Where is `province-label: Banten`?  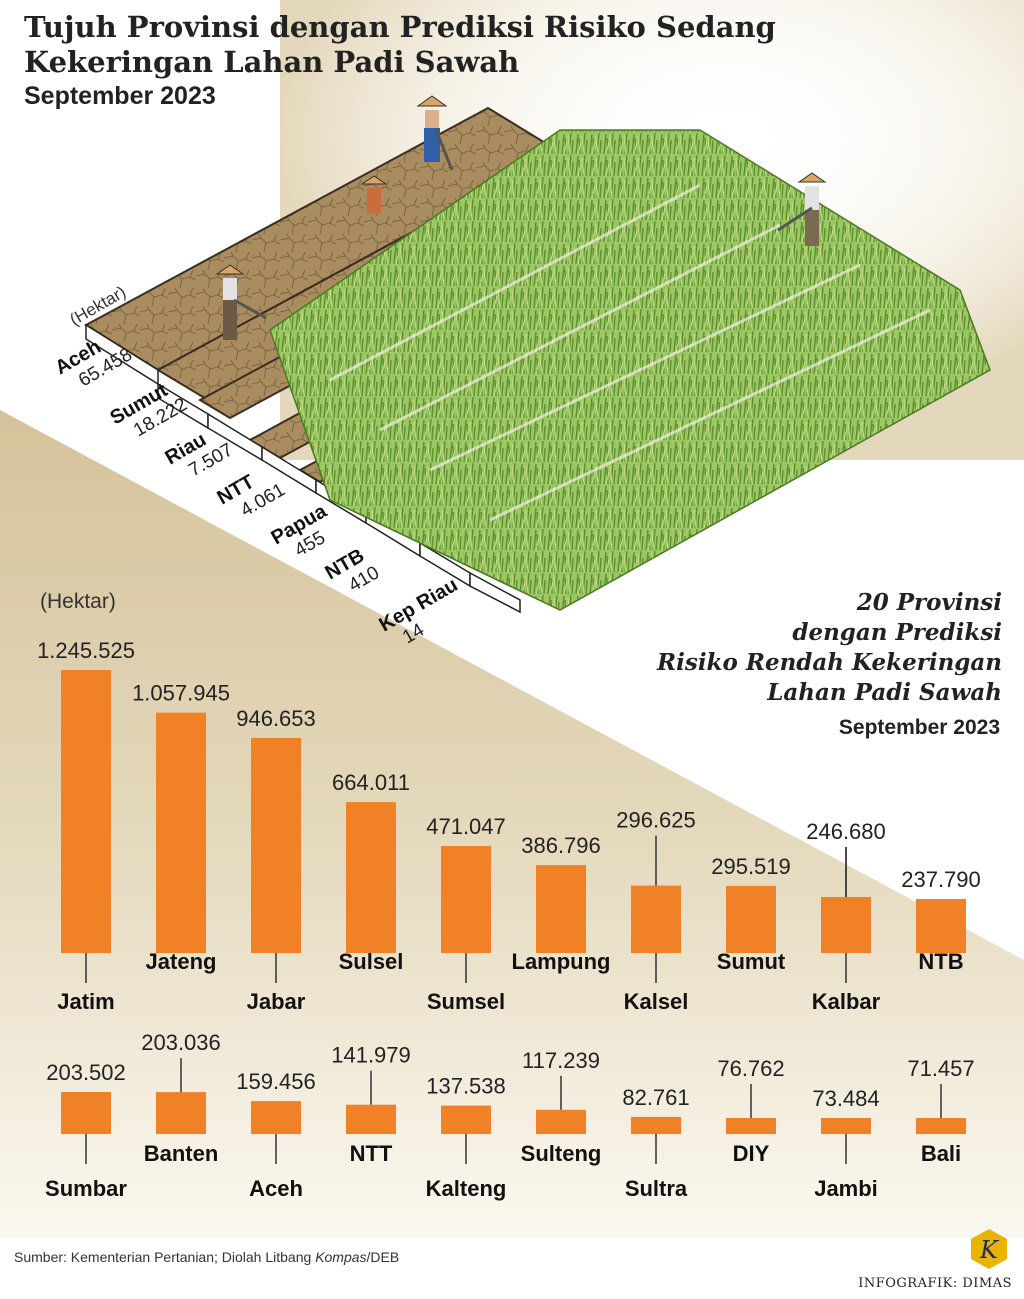 province-label: Banten is located at coordinates (181, 1153).